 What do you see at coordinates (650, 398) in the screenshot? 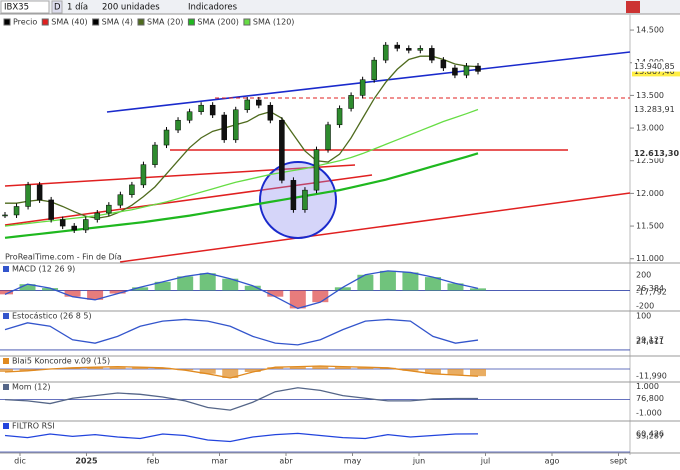
I see `indicator-label: 76,800` at bounding box center [650, 398].